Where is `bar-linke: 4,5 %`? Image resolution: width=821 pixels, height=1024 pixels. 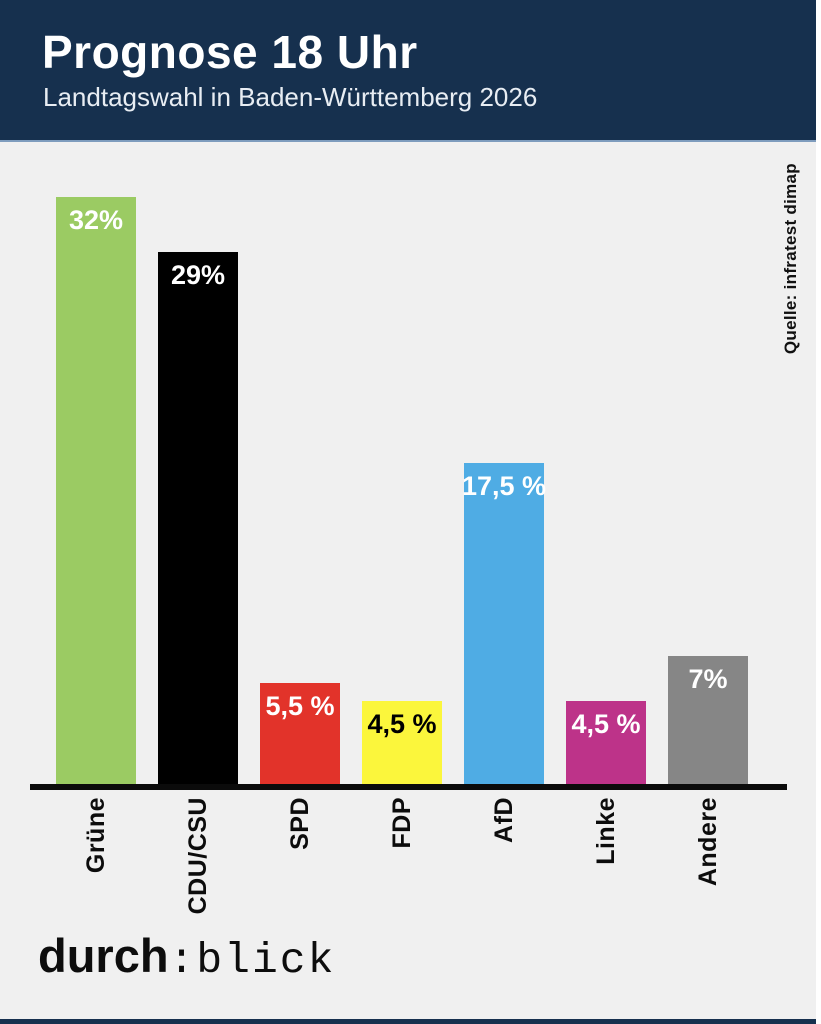
bar-linke: 4,5 % is located at coordinates (606, 742).